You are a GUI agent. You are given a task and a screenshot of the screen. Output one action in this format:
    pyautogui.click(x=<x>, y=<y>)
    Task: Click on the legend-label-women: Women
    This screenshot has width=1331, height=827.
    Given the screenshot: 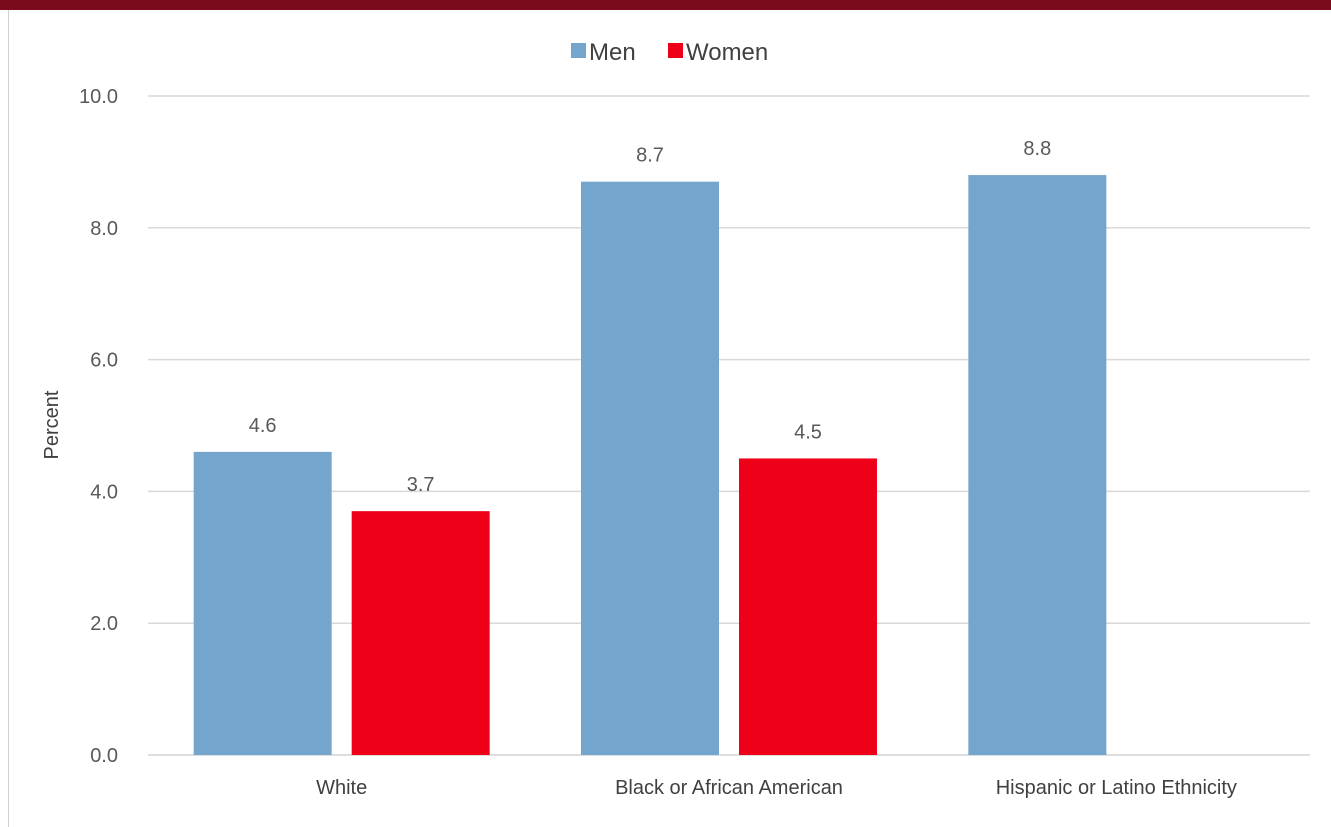 What is the action you would take?
    pyautogui.click(x=727, y=52)
    